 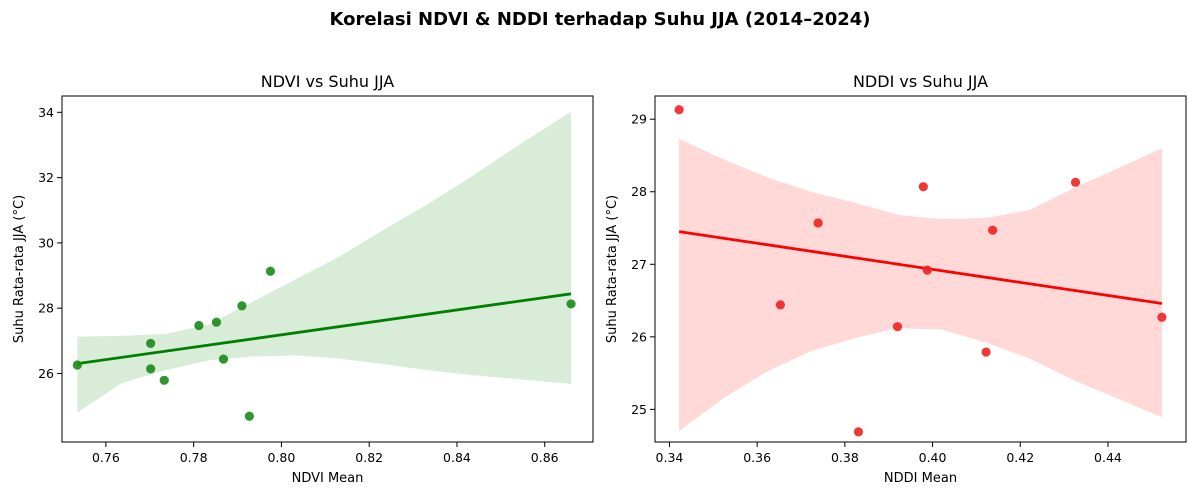 I want to click on nddi-x-tick-label: 0.42, so click(x=1020, y=457).